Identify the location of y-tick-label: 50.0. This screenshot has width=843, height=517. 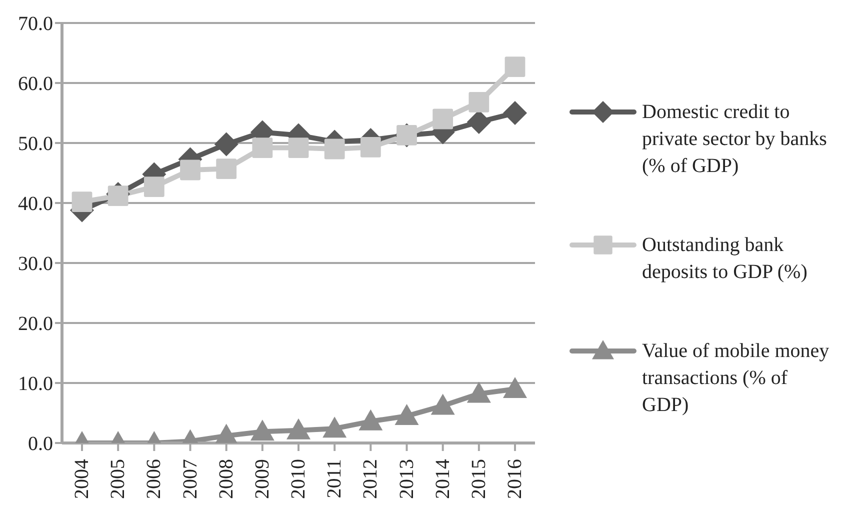
(35, 144).